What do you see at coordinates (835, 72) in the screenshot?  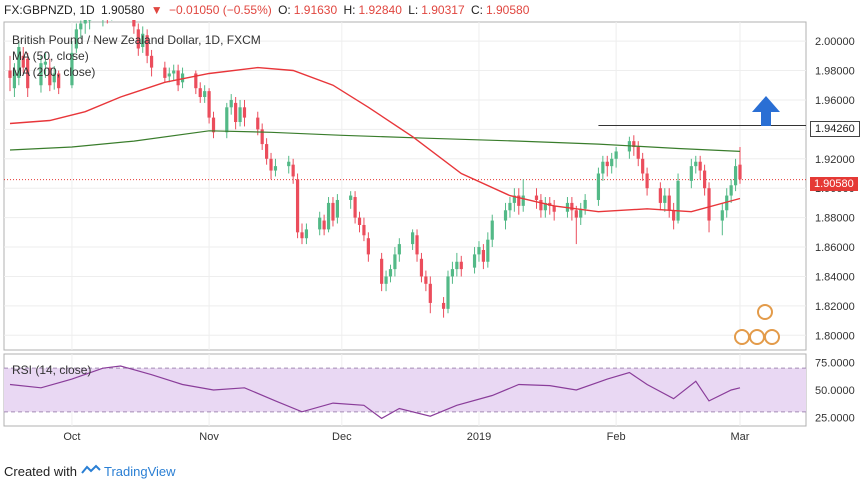 I see `price-tick-label: 1.98000` at bounding box center [835, 72].